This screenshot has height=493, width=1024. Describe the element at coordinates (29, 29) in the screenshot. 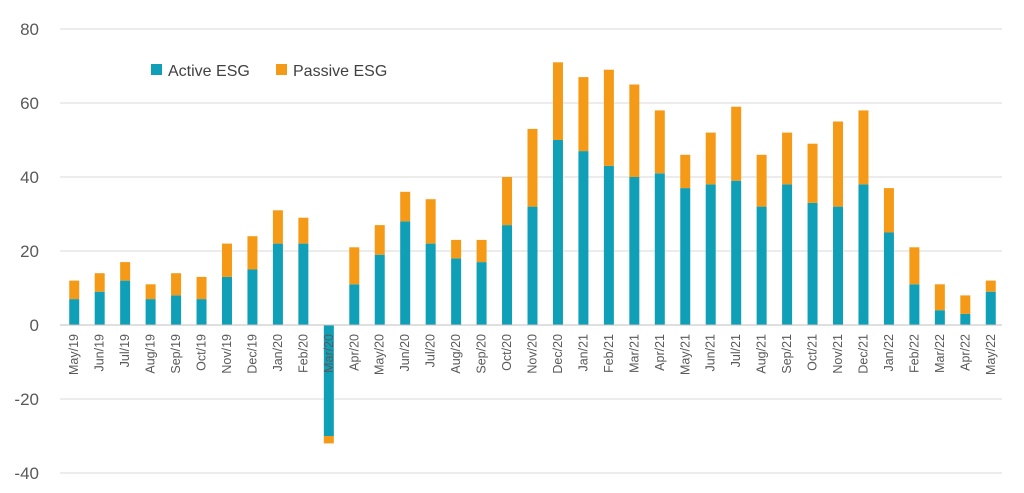

I see `y-tick-label: 80` at that location.